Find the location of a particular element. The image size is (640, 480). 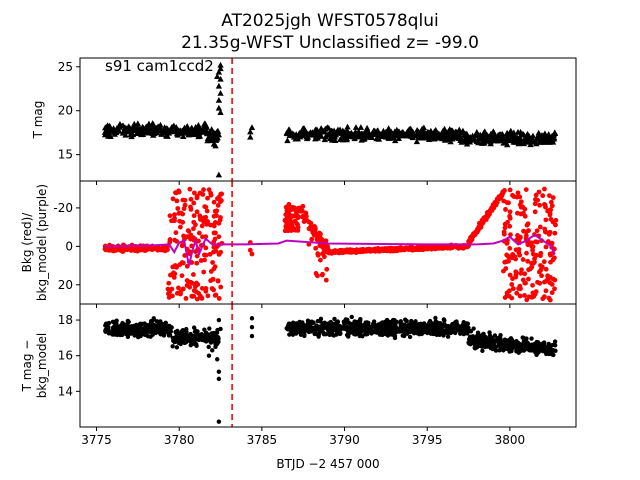

y-tick-label: 15 is located at coordinates (65, 155).